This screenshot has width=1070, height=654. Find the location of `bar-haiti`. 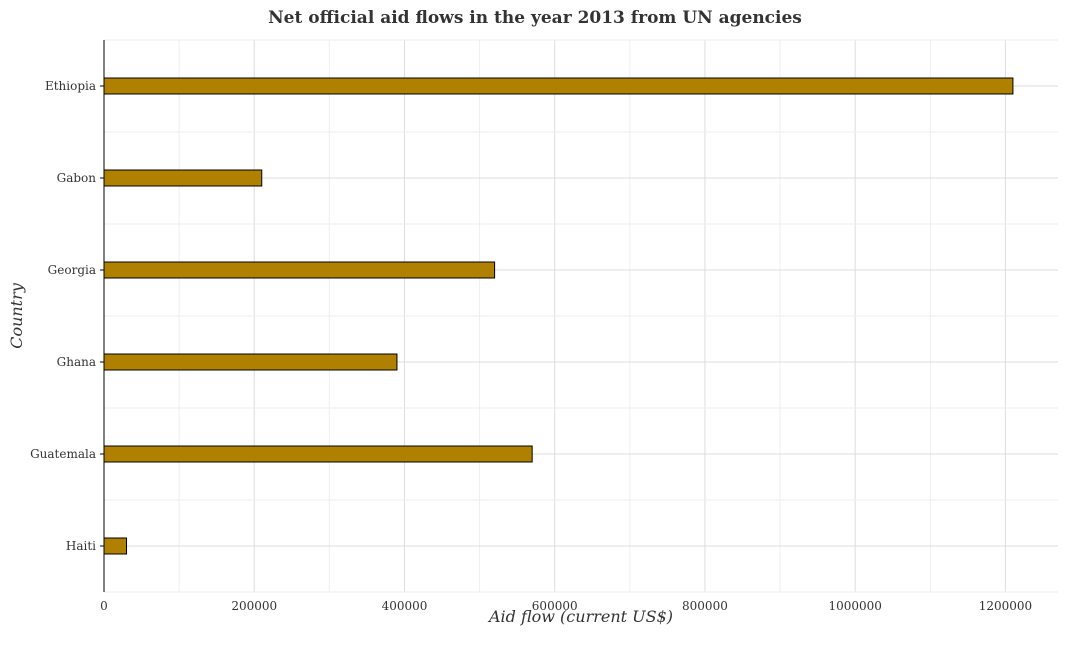

bar-haiti is located at coordinates (115, 546).